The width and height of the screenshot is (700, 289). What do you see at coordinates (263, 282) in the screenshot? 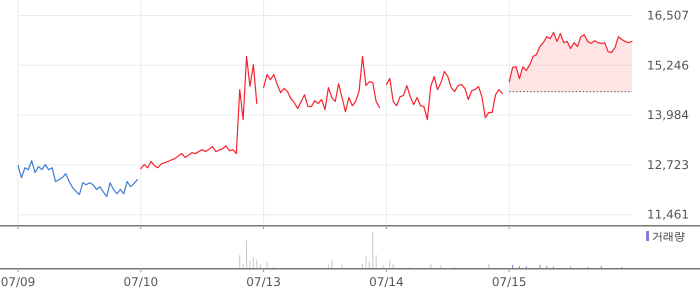
I see `x-tick-label: 07/13` at bounding box center [263, 282].